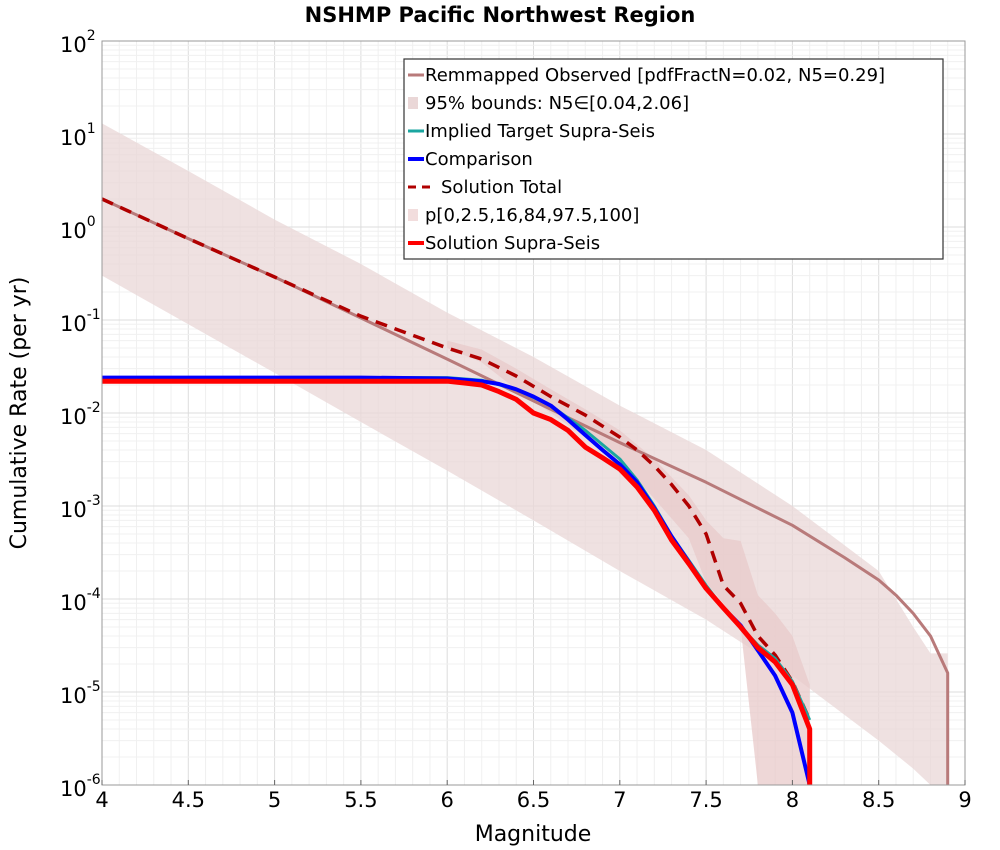  I want to click on x-axis-ticks: 4 4.5 5 5.5 6 6.5 7 7.5 8 8.5 9, so click(533, 796).